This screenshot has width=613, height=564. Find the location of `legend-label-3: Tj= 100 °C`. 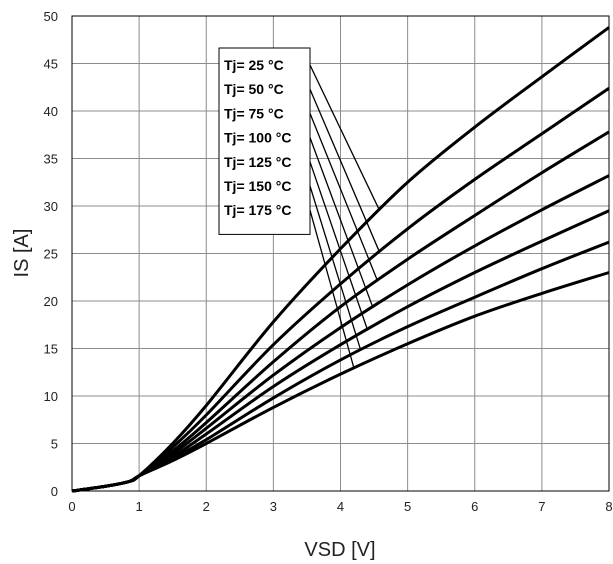

legend-label-3: Tj= 100 °C is located at coordinates (257, 138).